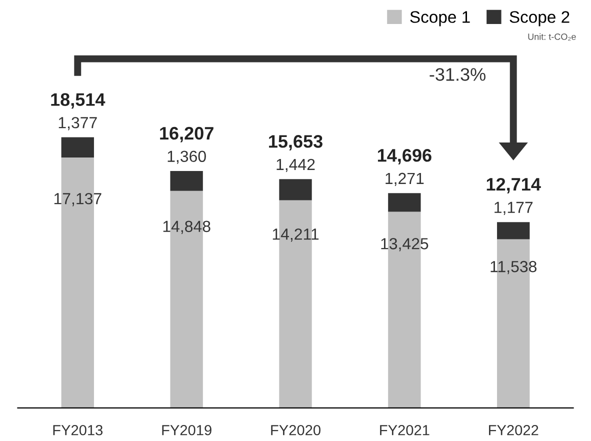  Describe the element at coordinates (295, 165) in the screenshot. I see `data-label: 1,442` at that location.